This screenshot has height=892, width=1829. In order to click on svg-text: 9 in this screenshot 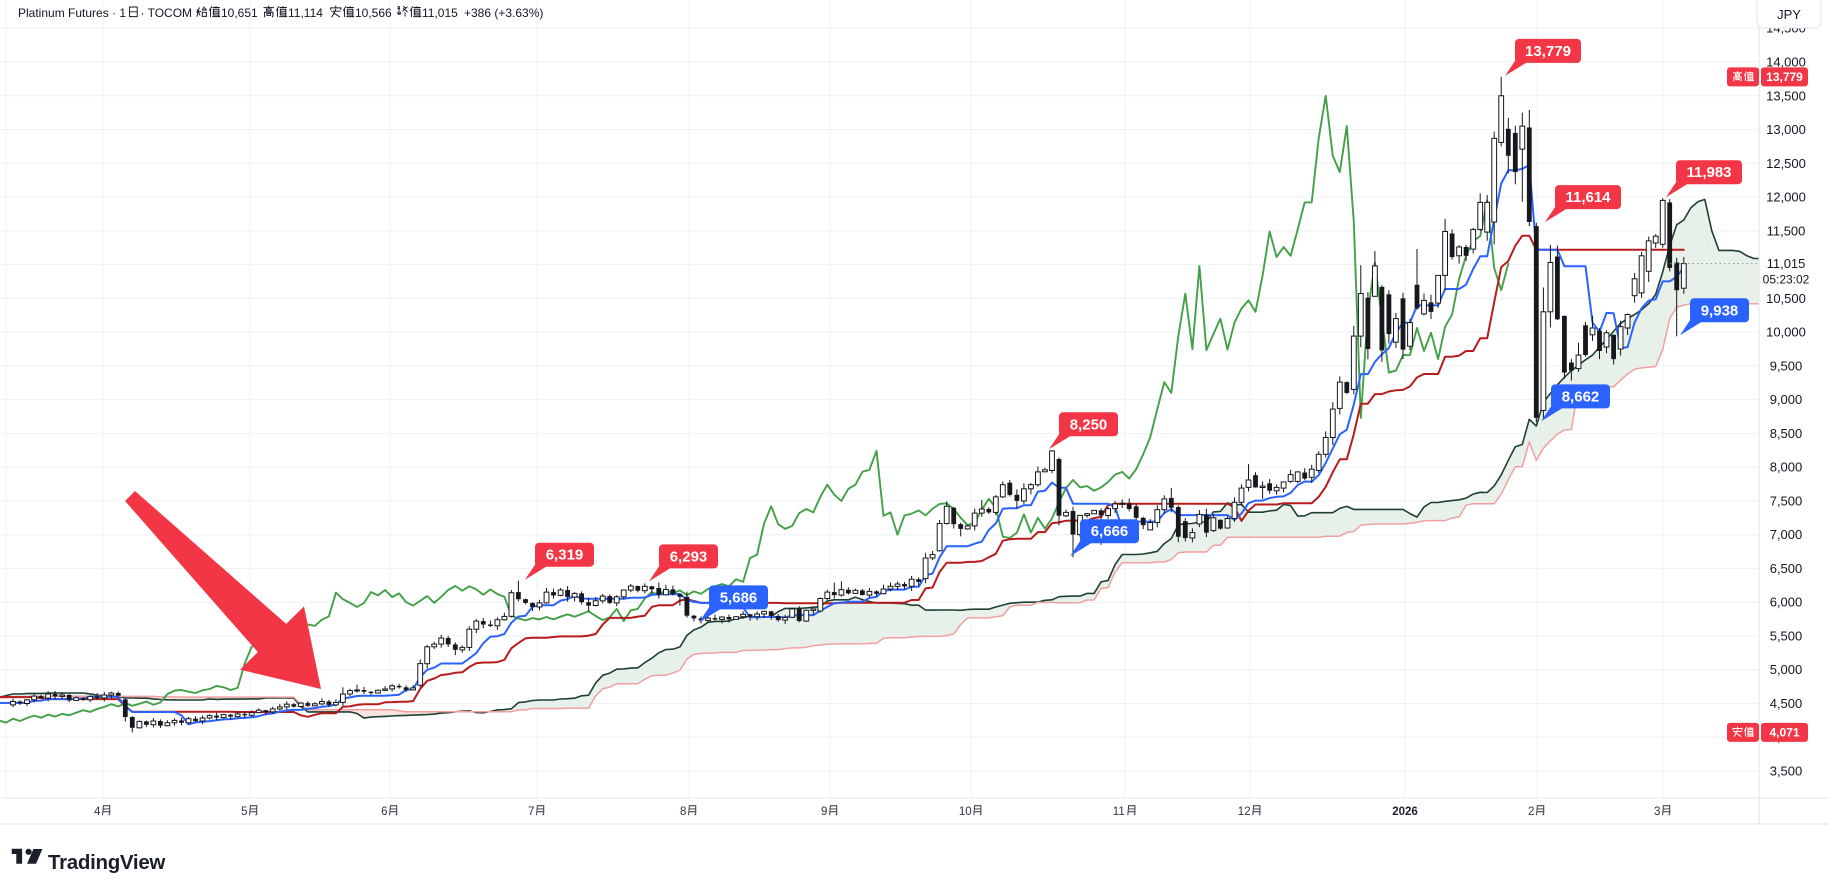, I will do `click(824, 812)`.